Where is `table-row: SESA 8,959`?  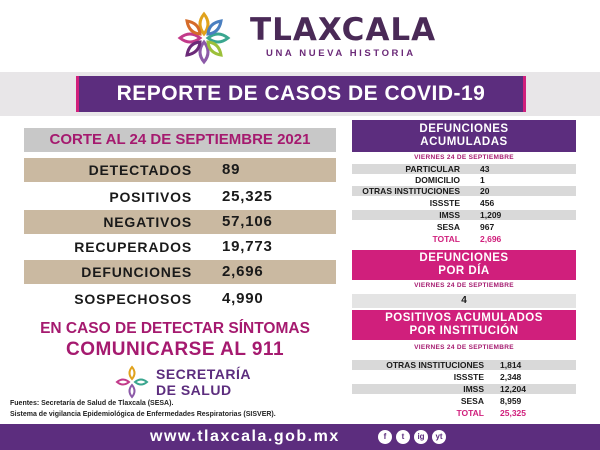 table-row: SESA 8,959 is located at coordinates (464, 401).